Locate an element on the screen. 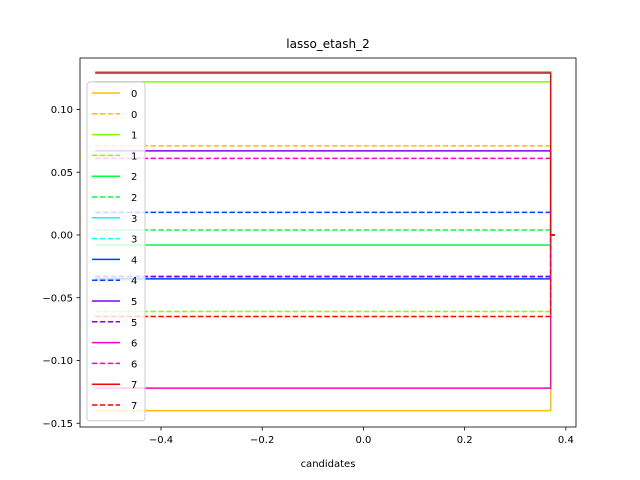  y-tick-label: −0.05 is located at coordinates (57, 298).